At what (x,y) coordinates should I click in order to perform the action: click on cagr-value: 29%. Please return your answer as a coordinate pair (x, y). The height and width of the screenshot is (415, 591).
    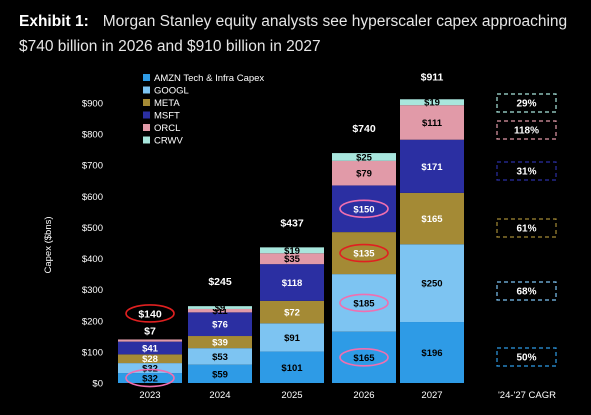
    Looking at the image, I should click on (526, 104).